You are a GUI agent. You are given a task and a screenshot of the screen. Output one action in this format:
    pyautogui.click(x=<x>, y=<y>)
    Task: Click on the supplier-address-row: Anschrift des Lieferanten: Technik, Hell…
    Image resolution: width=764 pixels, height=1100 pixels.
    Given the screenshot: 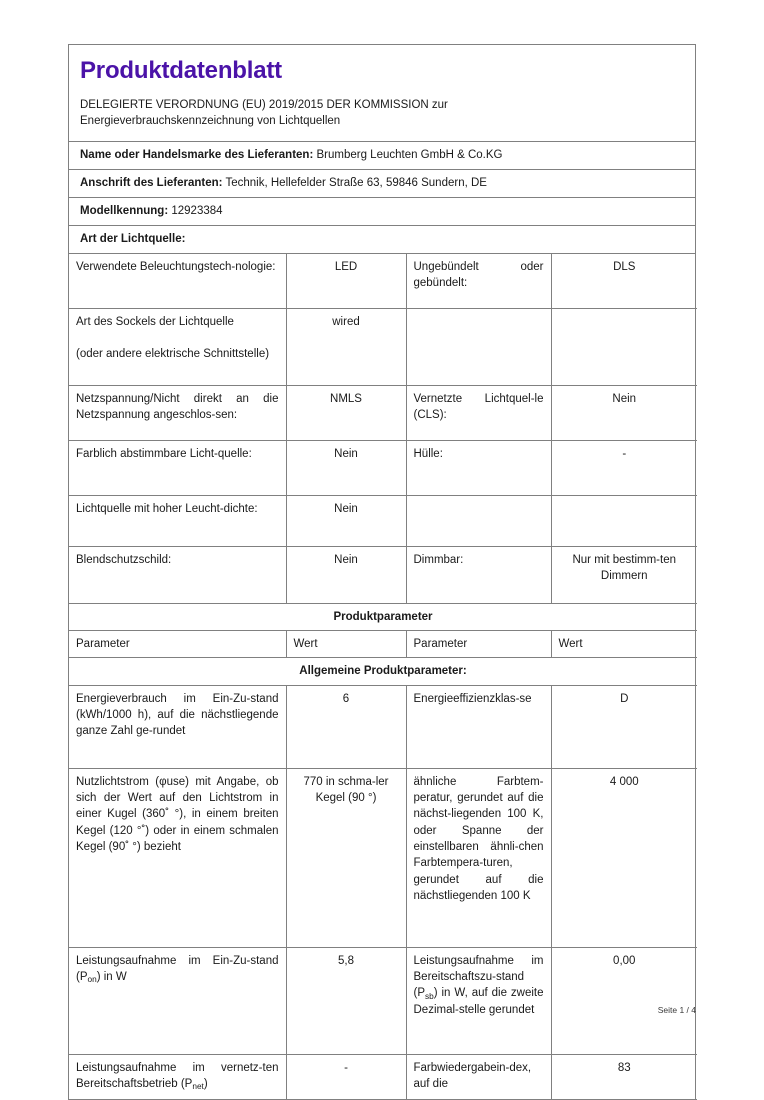 What is the action you would take?
    pyautogui.click(x=382, y=184)
    